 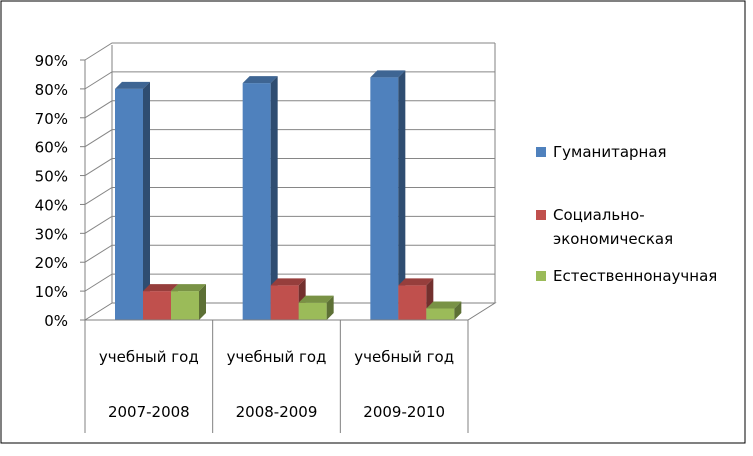 What do you see at coordinates (51, 61) in the screenshot?
I see `y-tick-label: 90%` at bounding box center [51, 61].